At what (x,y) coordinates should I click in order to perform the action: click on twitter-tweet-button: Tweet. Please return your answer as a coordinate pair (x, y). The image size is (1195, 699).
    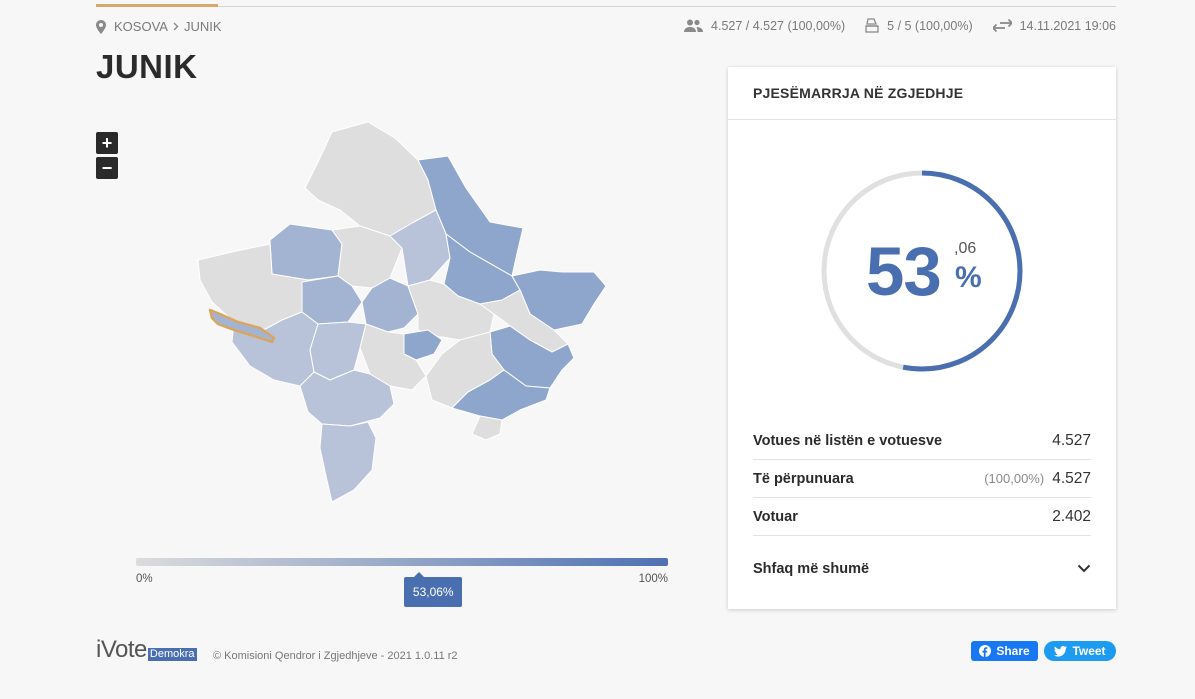
    Looking at the image, I should click on (1080, 651).